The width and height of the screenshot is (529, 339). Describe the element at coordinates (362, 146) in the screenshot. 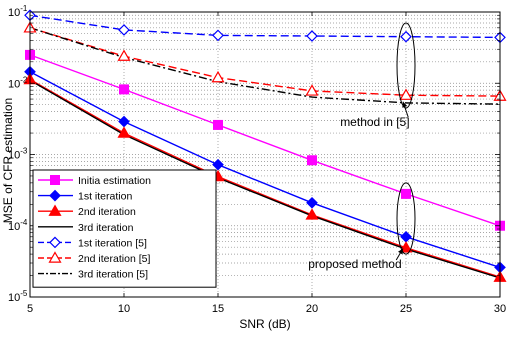

I see `annotations: method in [5] proposed method` at that location.